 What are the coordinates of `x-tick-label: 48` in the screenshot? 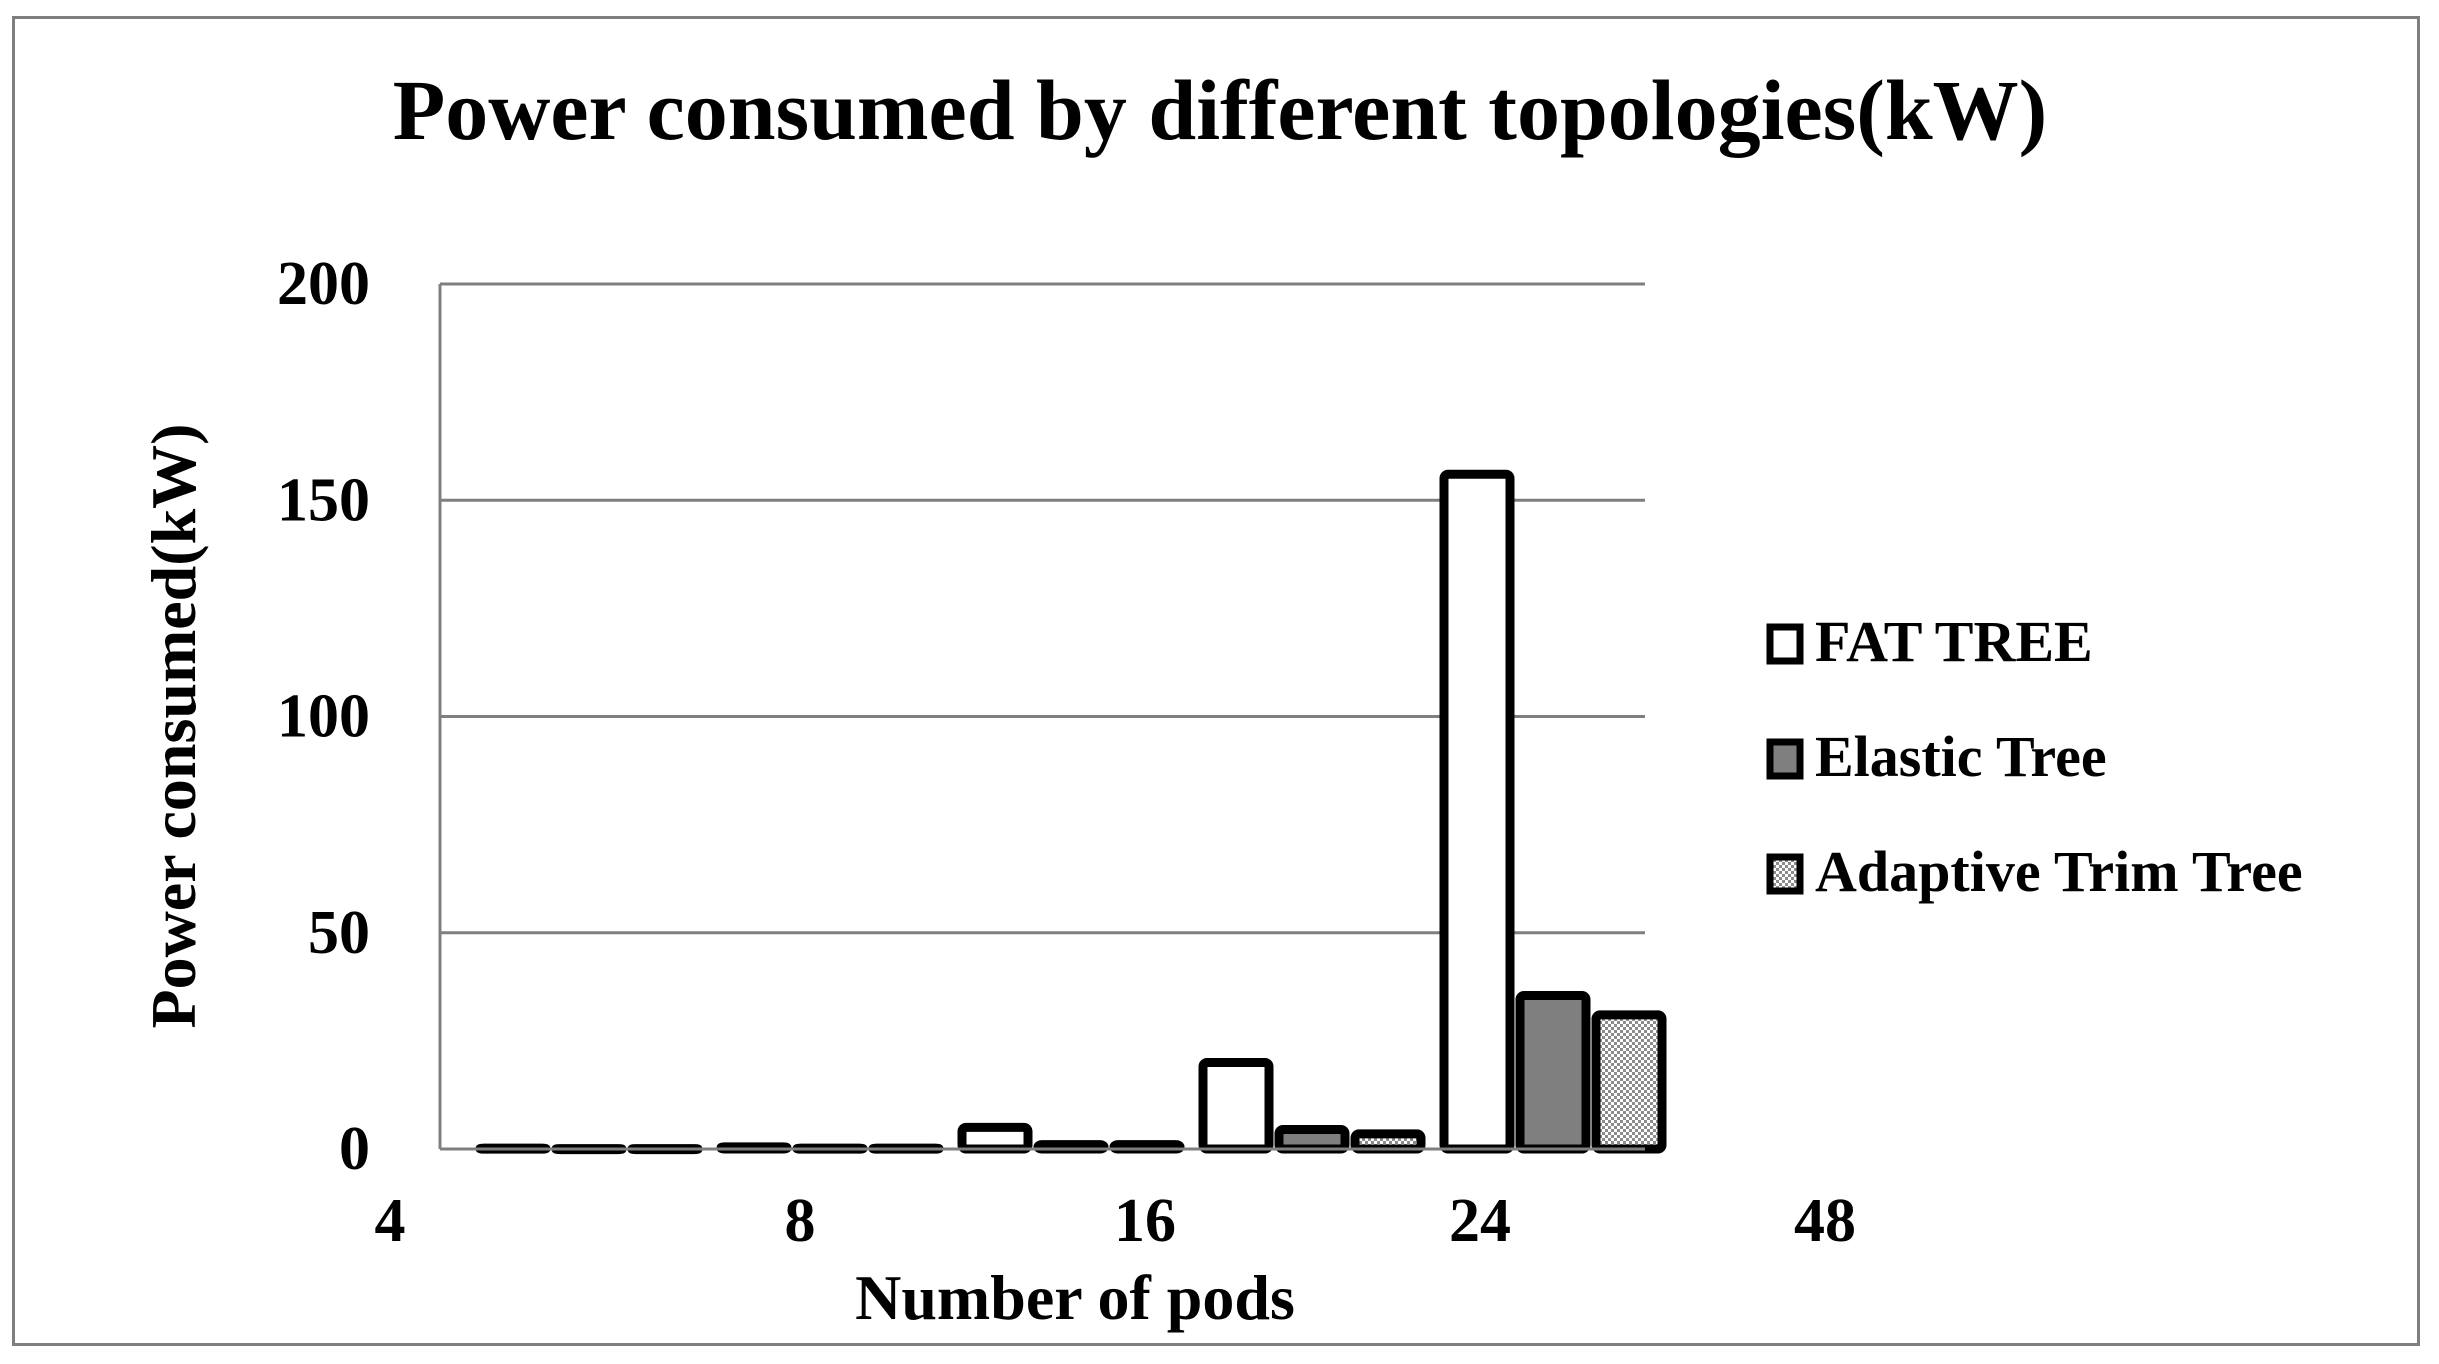 It's located at (1825, 1221).